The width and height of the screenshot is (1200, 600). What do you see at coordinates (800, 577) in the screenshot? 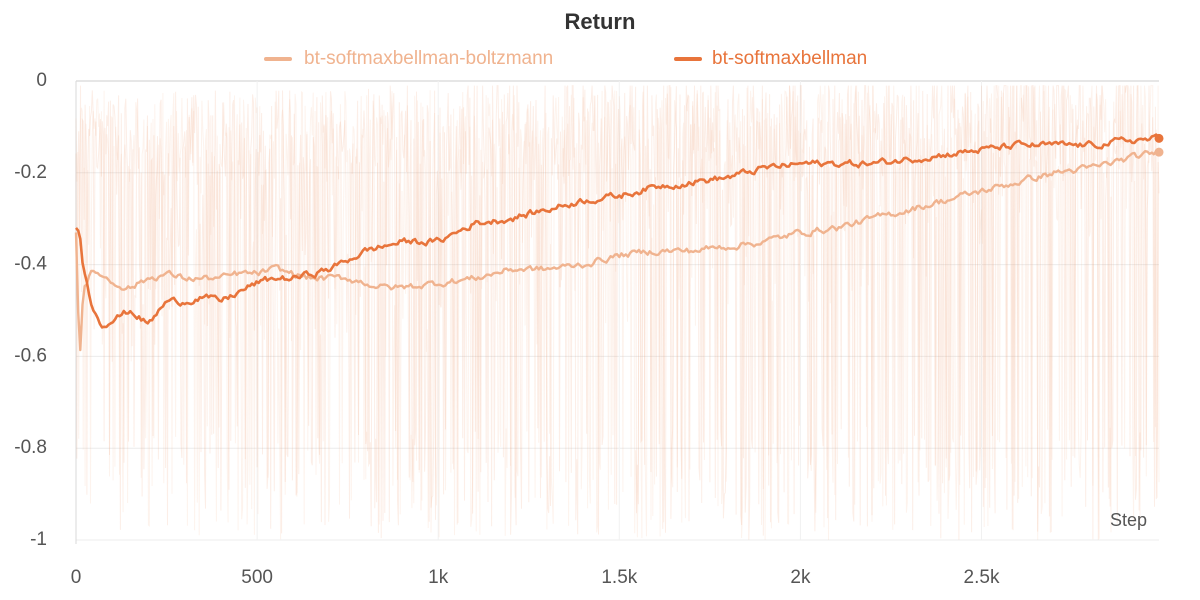
I see `x-tick-label: 2k` at bounding box center [800, 577].